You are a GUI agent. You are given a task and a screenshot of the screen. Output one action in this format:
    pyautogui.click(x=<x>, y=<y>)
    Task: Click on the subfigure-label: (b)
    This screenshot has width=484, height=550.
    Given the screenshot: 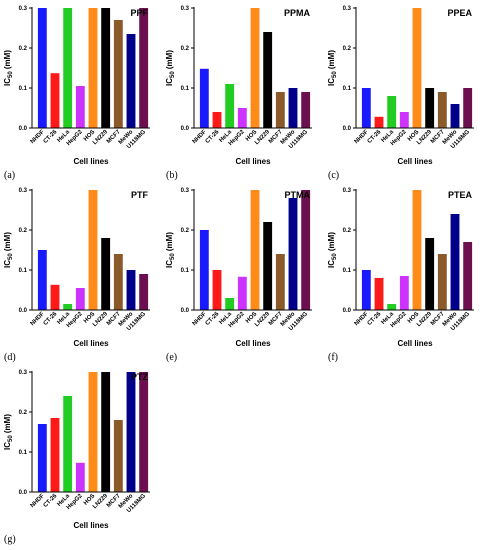 What is the action you would take?
    pyautogui.click(x=172, y=175)
    